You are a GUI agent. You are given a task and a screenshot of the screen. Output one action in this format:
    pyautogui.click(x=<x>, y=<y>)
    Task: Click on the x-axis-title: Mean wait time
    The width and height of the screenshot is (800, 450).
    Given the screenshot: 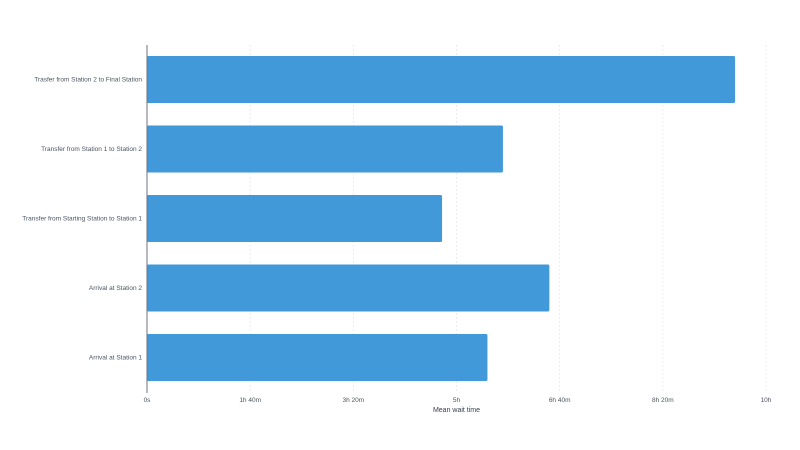 What is the action you would take?
    pyautogui.click(x=456, y=410)
    